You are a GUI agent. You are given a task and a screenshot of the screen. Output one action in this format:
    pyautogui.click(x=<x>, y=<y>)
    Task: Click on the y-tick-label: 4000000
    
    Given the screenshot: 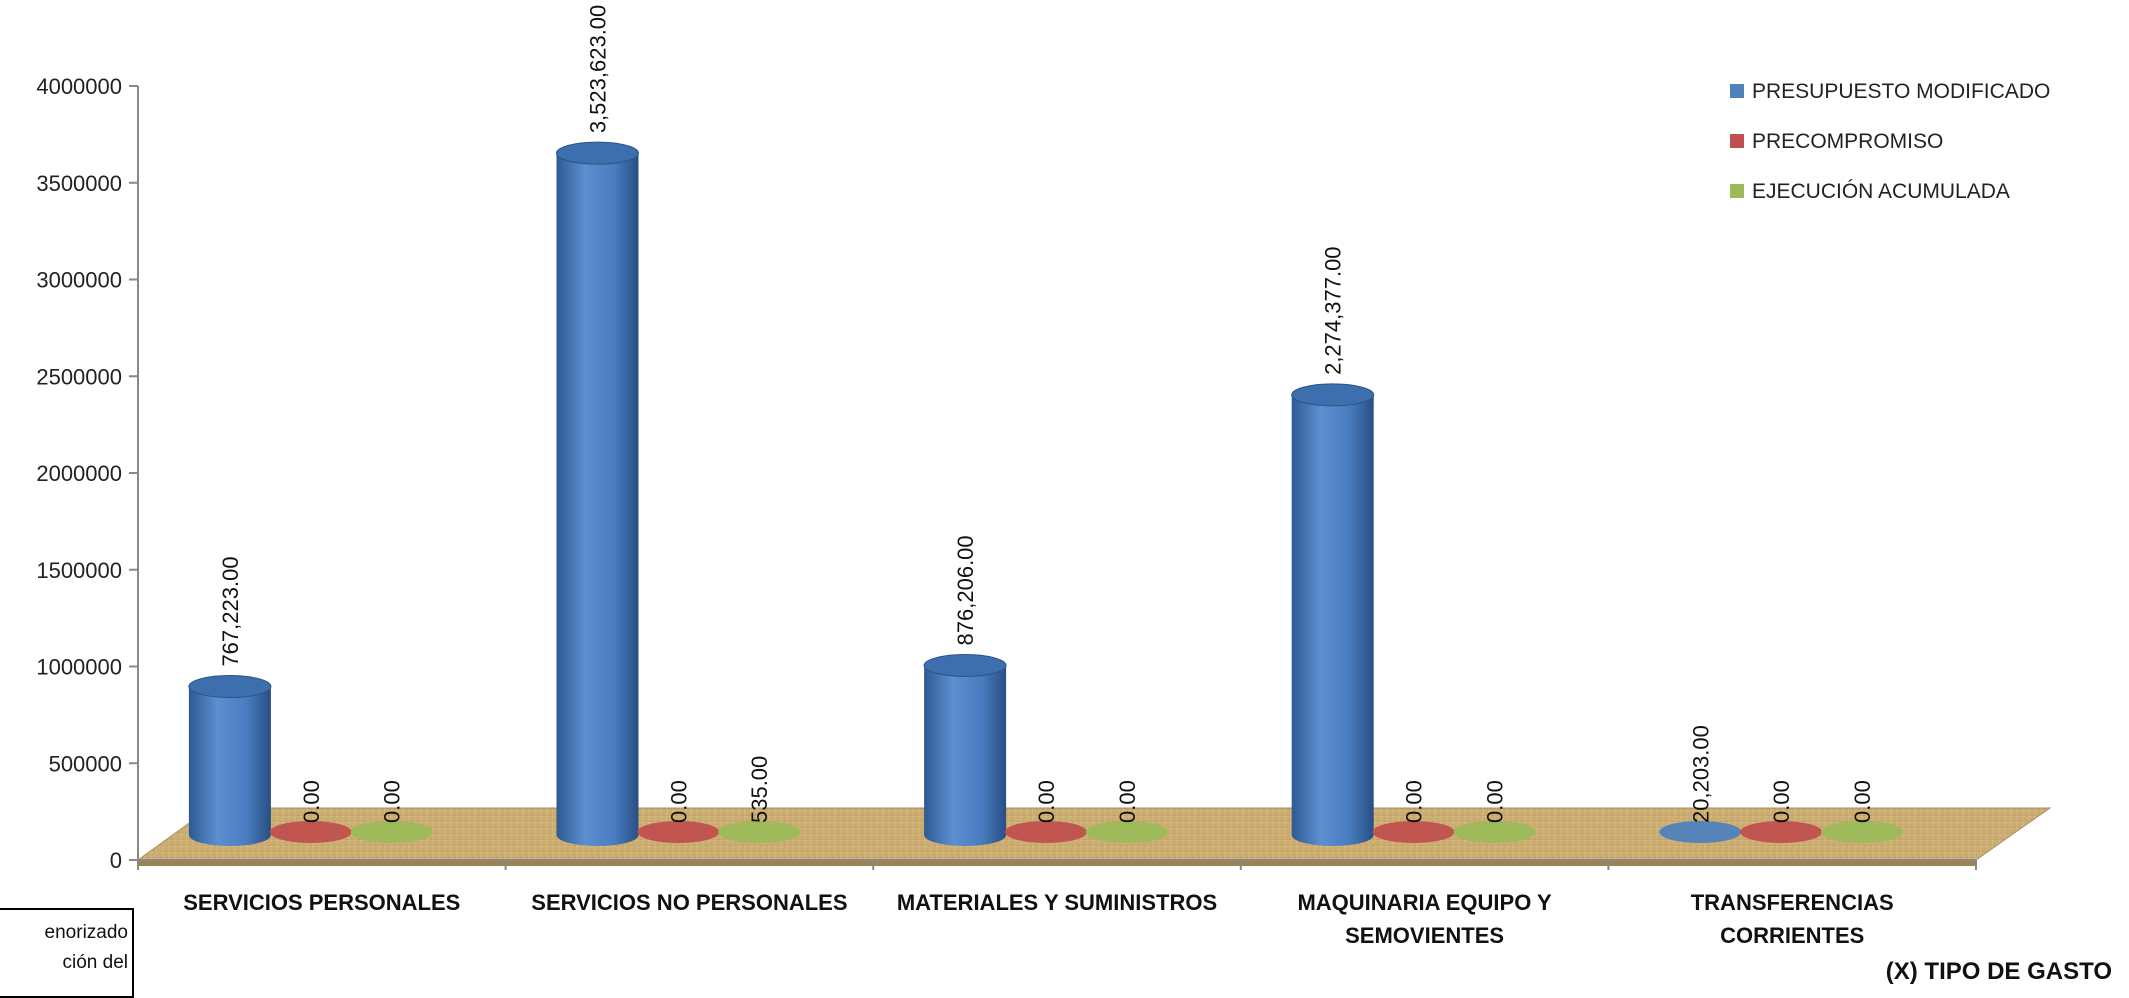 What is the action you would take?
    pyautogui.click(x=79, y=86)
    